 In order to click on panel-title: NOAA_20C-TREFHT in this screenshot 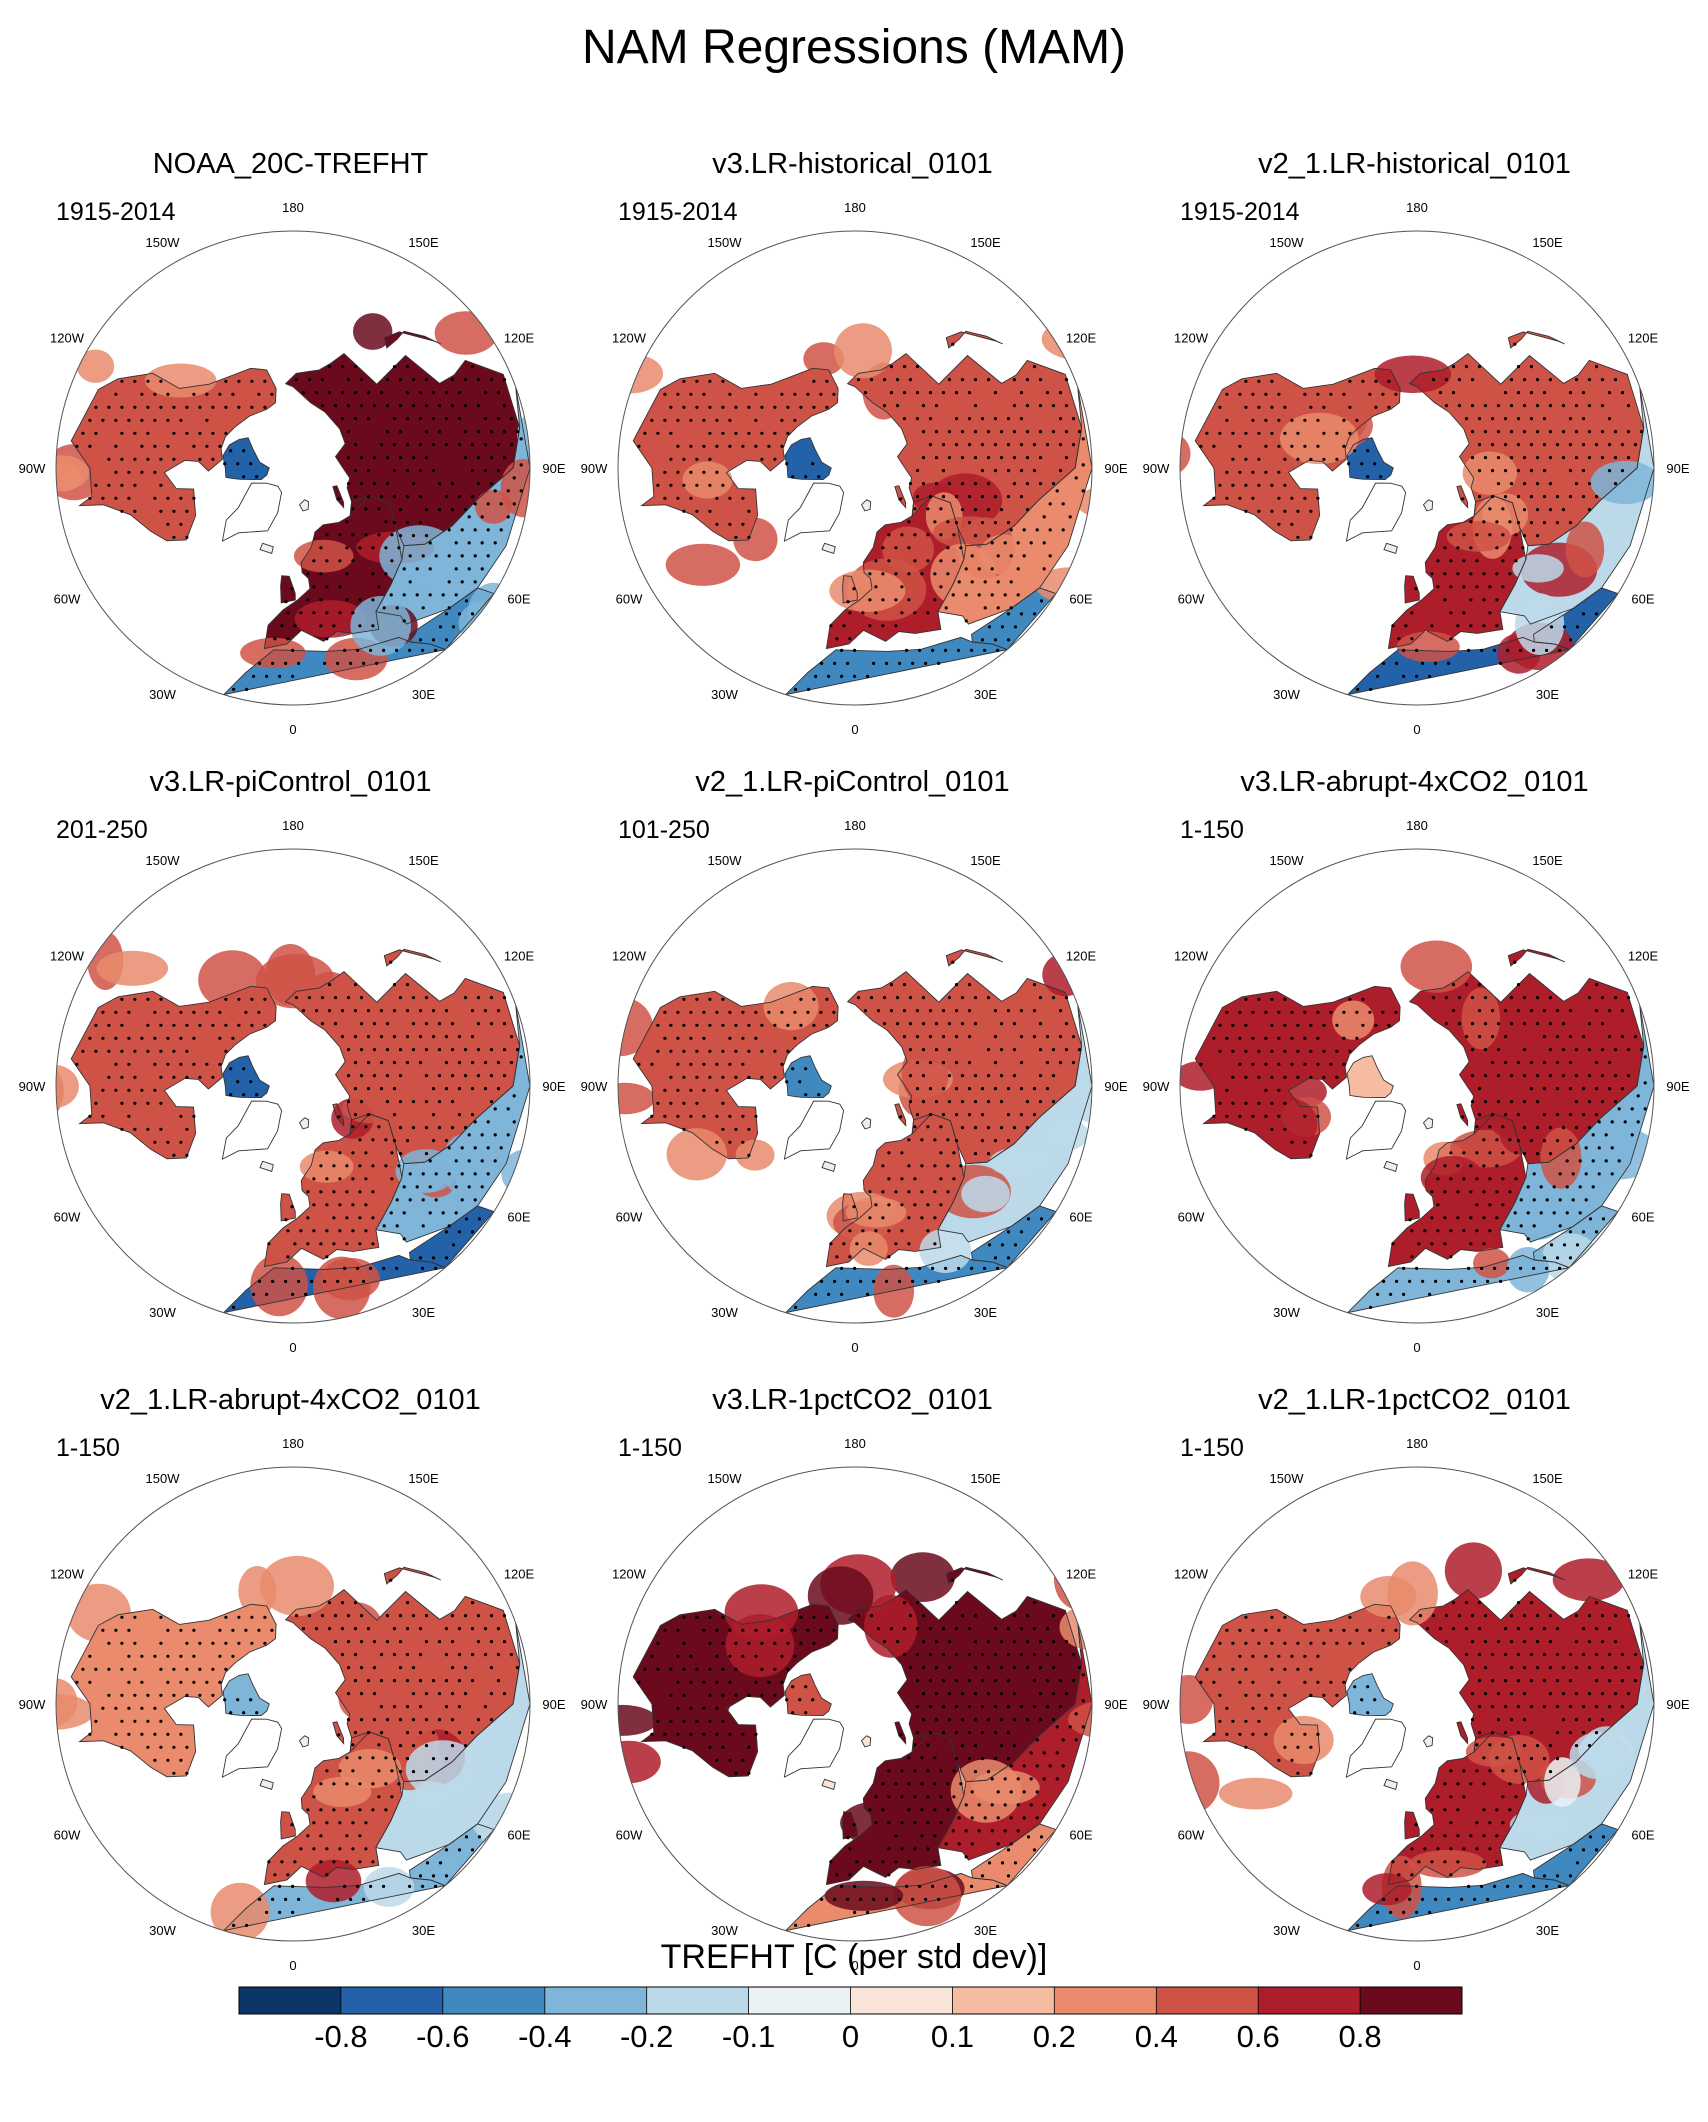, I will do `click(290, 164)`.